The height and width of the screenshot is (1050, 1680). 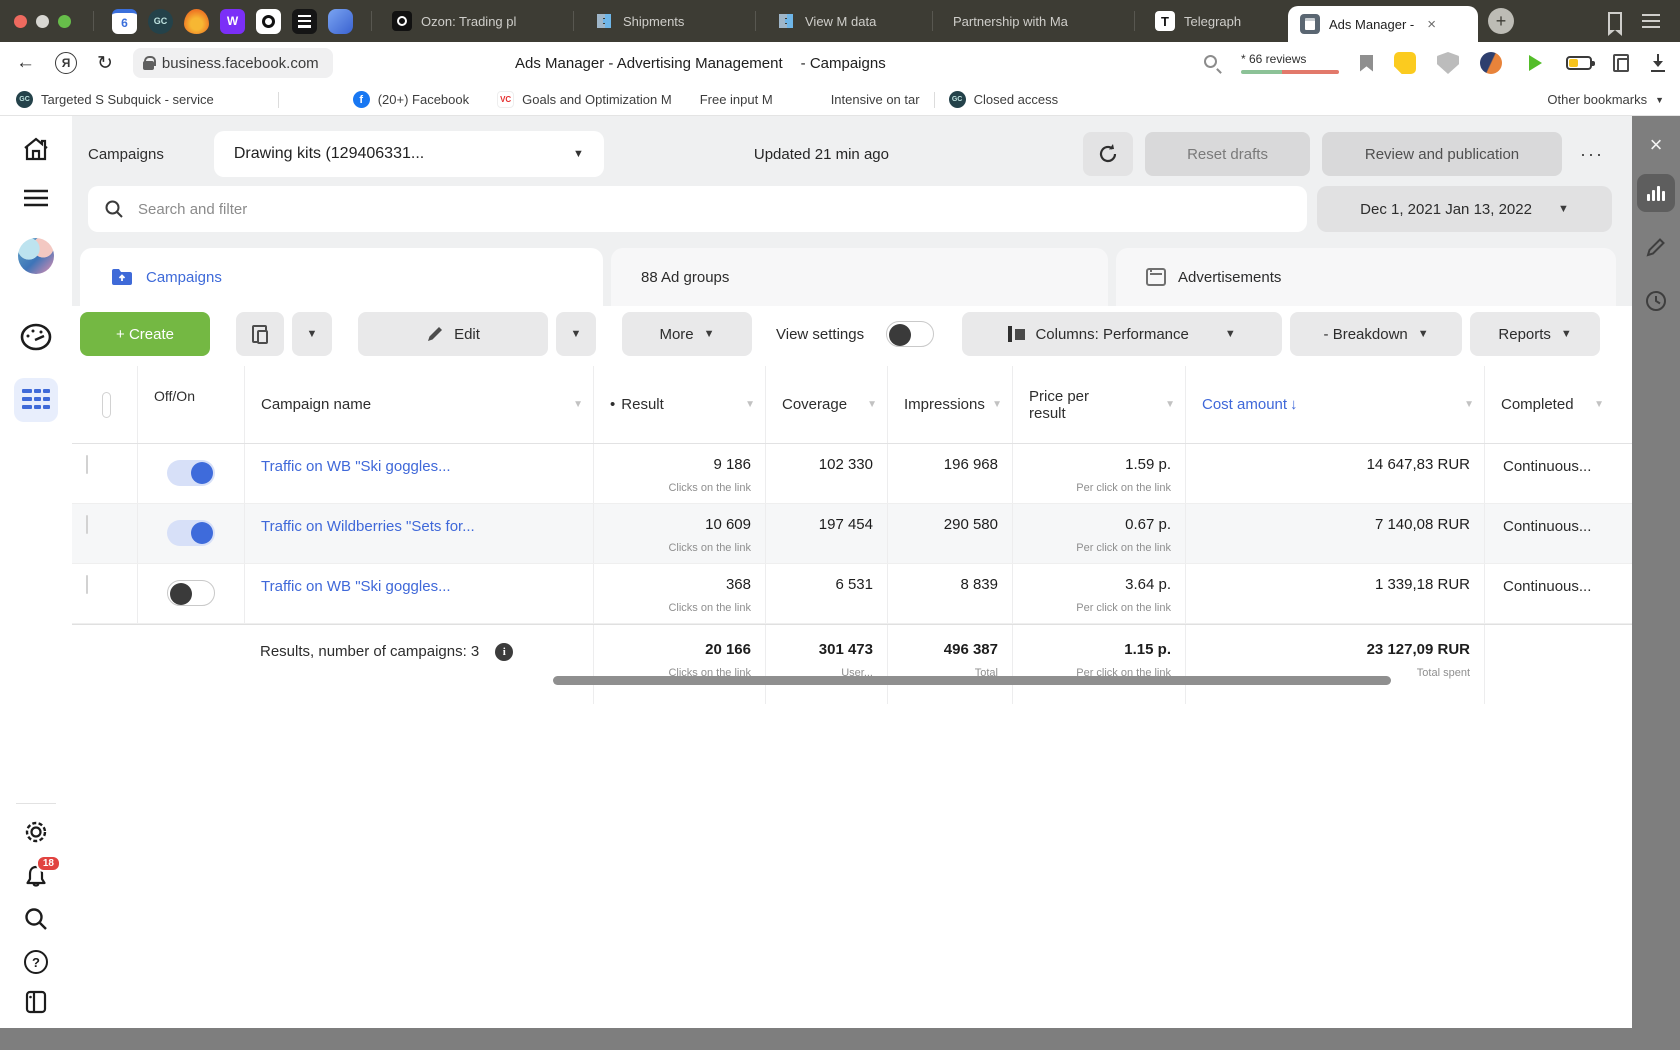 What do you see at coordinates (36, 337) in the screenshot?
I see `dashboard-gauge-icon` at bounding box center [36, 337].